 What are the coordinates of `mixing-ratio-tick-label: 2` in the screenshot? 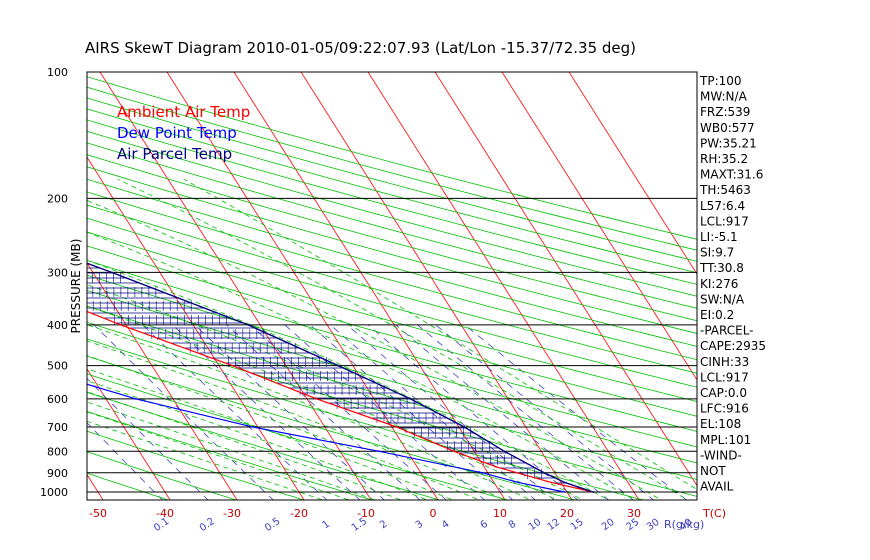 It's located at (384, 525).